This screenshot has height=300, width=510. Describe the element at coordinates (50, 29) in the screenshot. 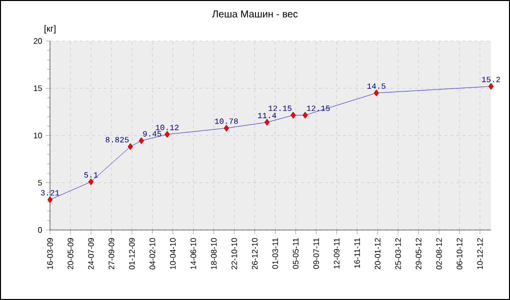

I see `y-axis-title: [кг]` at that location.